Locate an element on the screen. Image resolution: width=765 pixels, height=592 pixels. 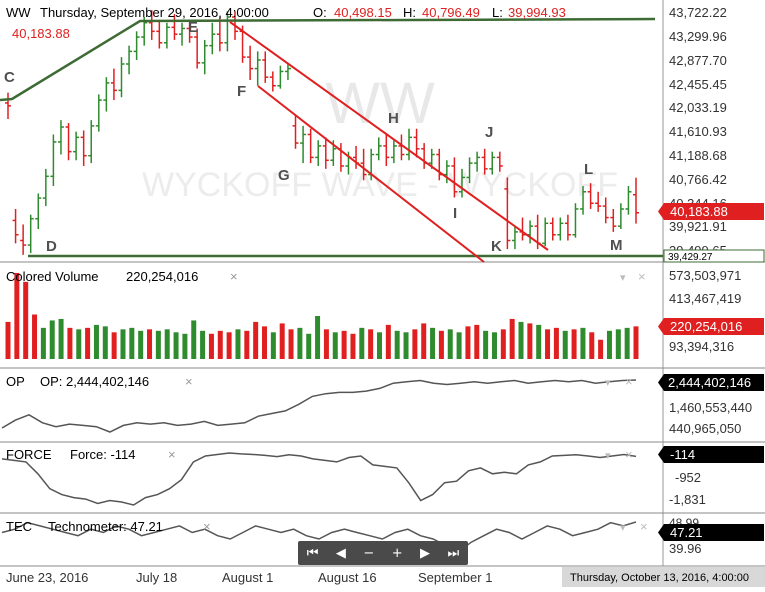
op-tag is located at coordinates (714, 382).